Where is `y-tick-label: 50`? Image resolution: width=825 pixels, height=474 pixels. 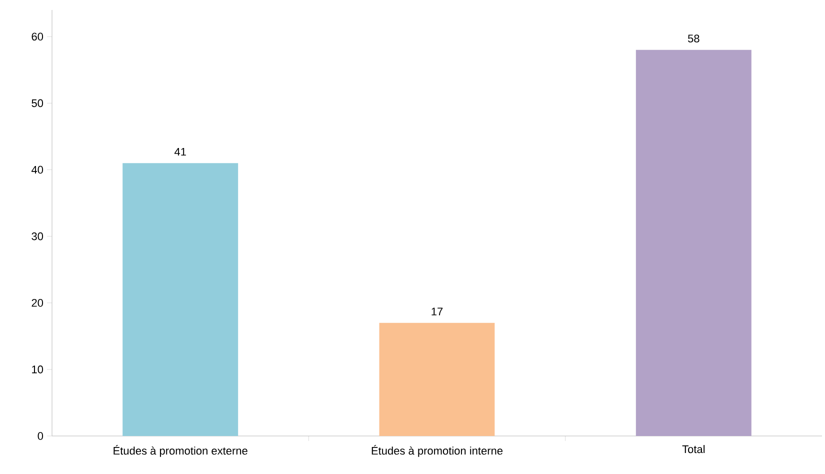
y-tick-label: 50 is located at coordinates (38, 103).